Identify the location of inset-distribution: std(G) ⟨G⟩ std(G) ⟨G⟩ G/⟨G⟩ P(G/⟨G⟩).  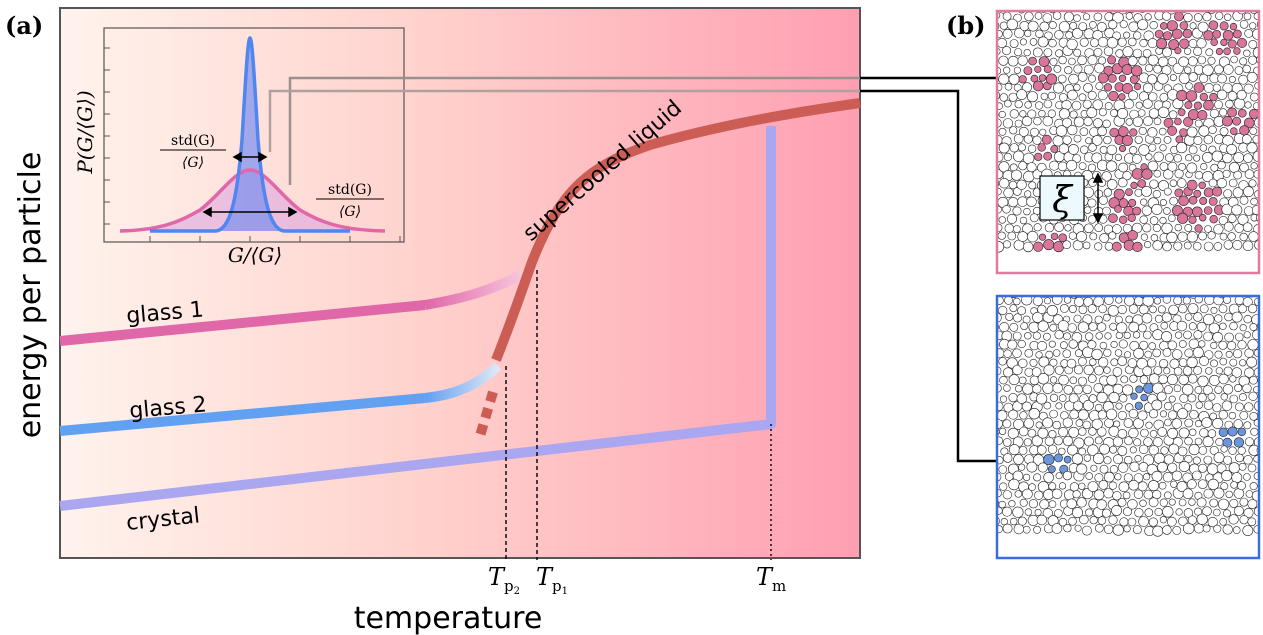
(239, 147).